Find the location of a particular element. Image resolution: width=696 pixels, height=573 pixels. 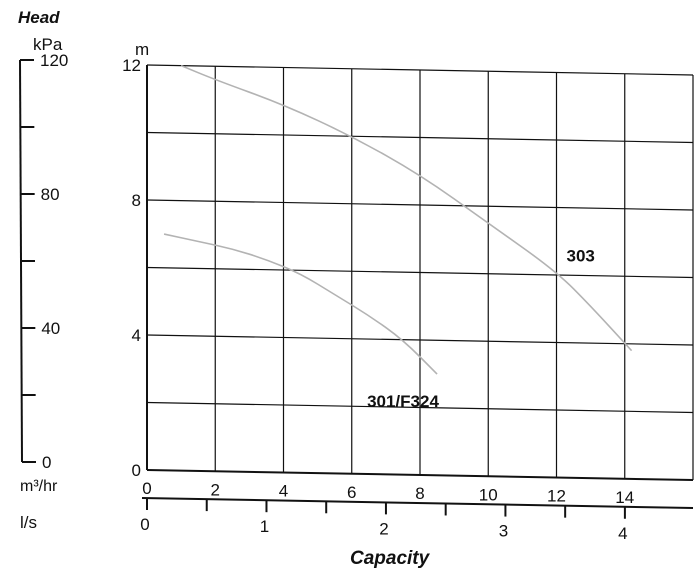

ls-tick-label: 3 is located at coordinates (503, 531).